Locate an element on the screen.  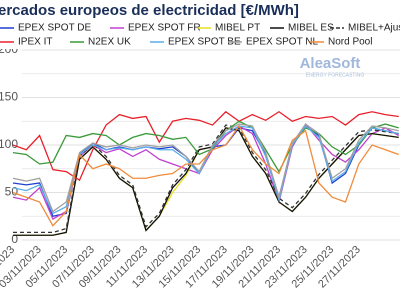
y-tick-label: 0 is located at coordinates (14, 239).